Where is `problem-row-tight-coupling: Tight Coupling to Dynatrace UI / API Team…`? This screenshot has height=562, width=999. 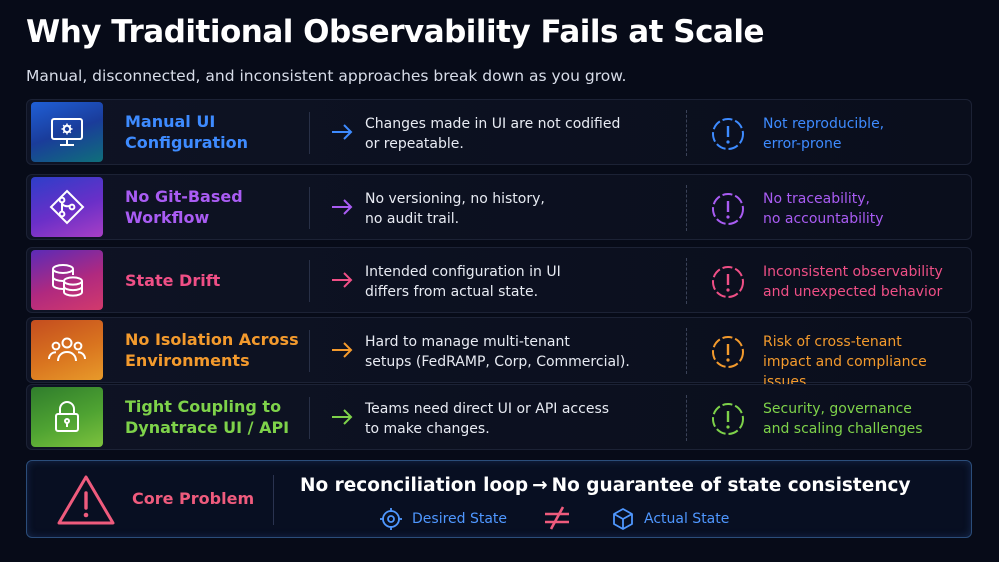 problem-row-tight-coupling: Tight Coupling to Dynatrace UI / API Team… is located at coordinates (499, 417).